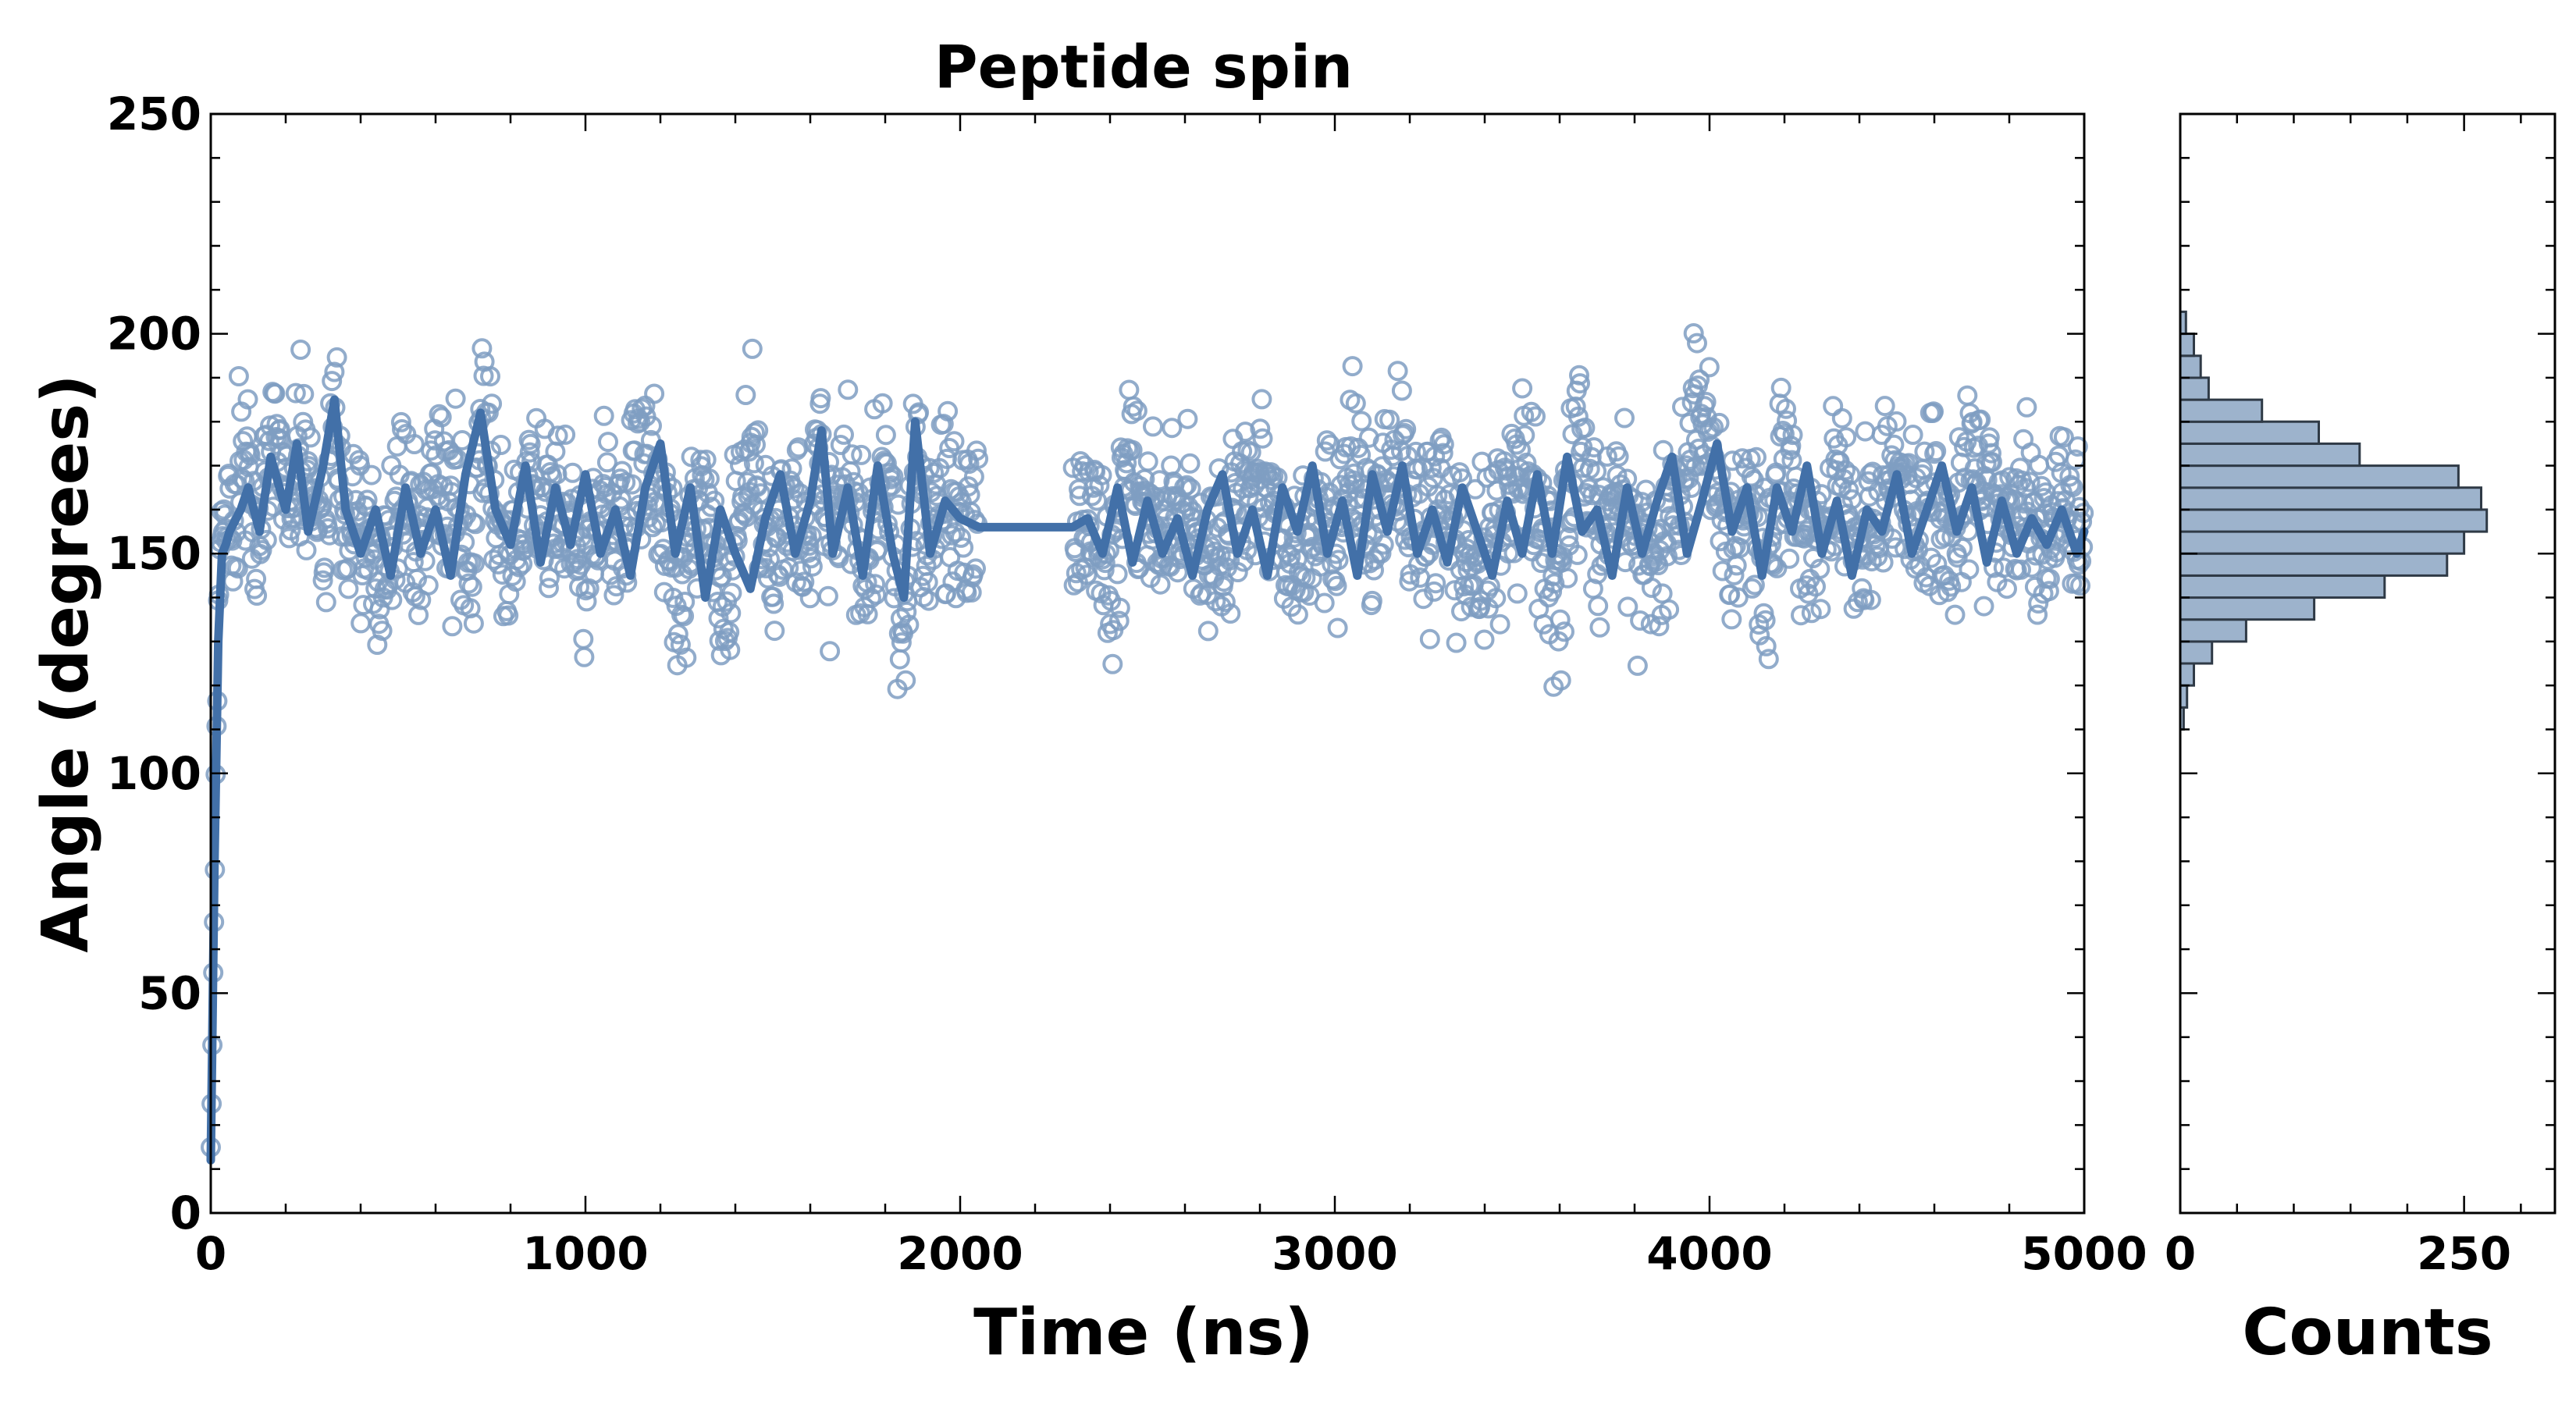  What do you see at coordinates (2360, 696) in the screenshot?
I see `histogram-ticks: 0 250` at bounding box center [2360, 696].